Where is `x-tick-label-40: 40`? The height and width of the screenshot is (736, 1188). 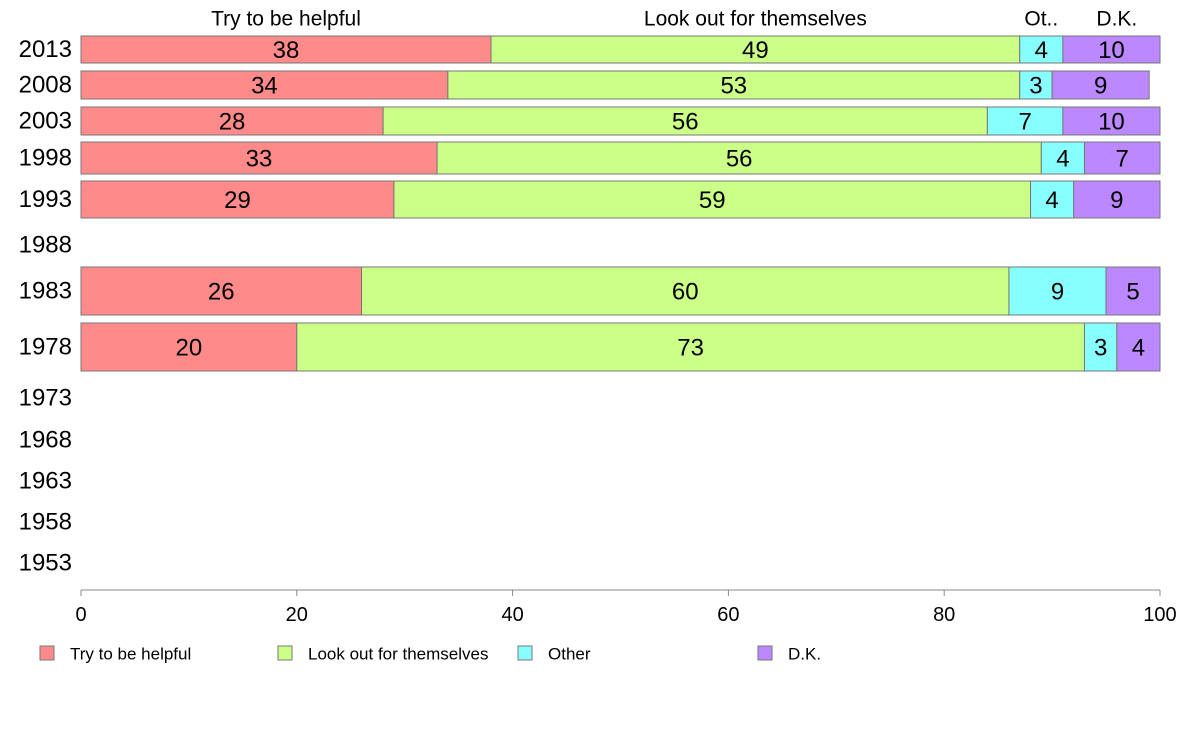
x-tick-label-40: 40 is located at coordinates (512, 615).